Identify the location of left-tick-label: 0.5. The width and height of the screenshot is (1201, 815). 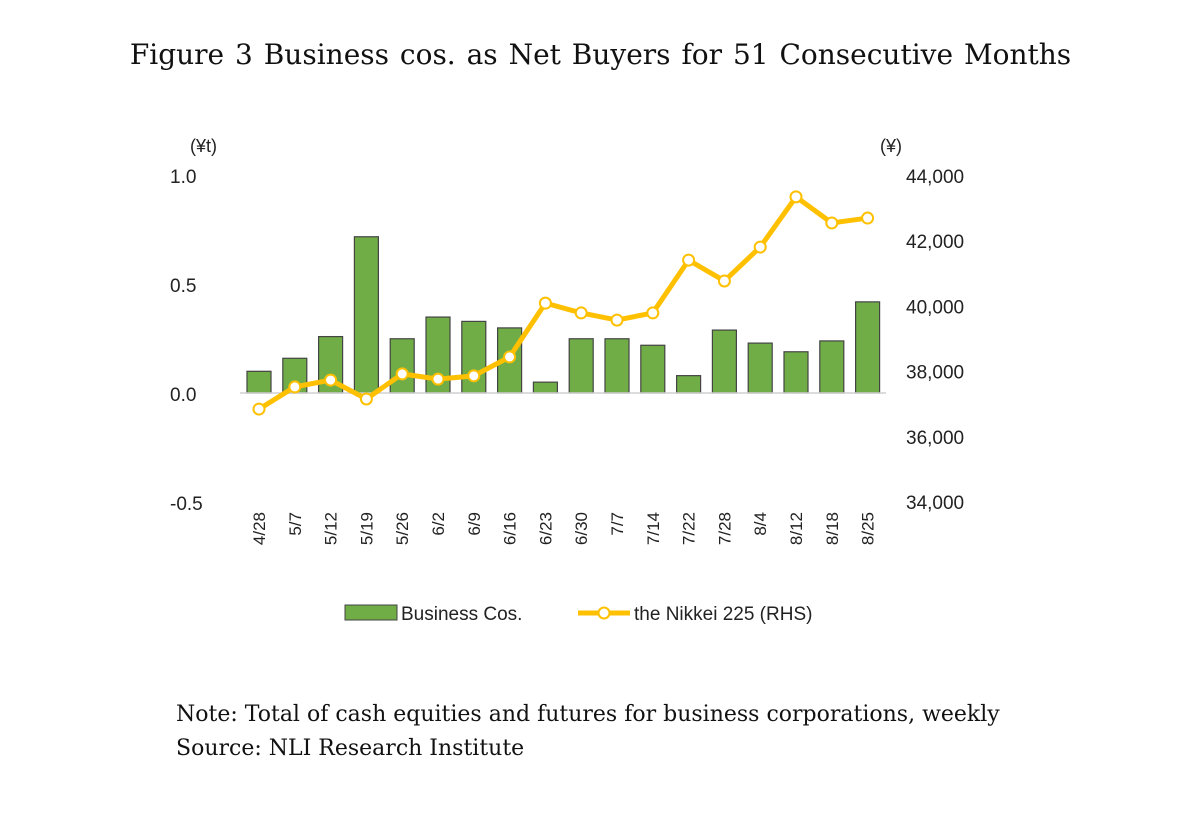
(183, 286).